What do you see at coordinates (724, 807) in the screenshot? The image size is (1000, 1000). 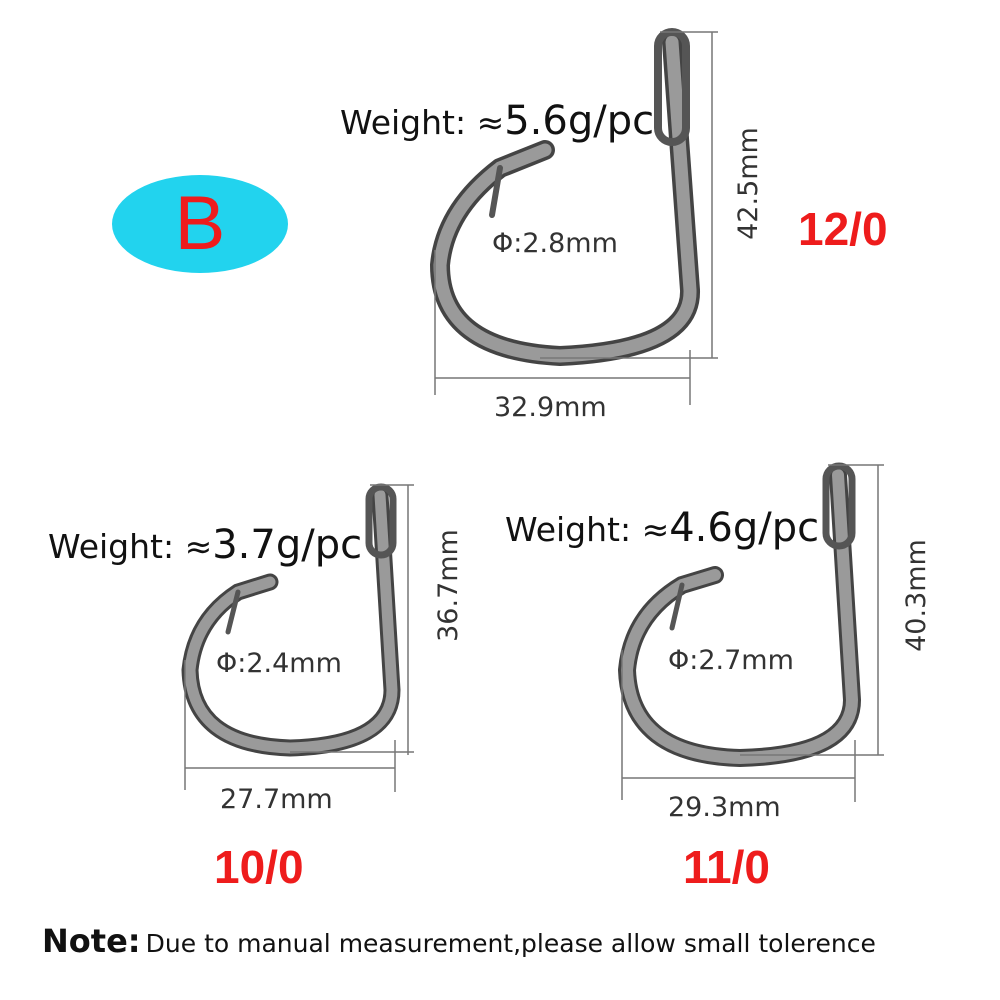 I see `width-label-11-0: 29.3mm` at bounding box center [724, 807].